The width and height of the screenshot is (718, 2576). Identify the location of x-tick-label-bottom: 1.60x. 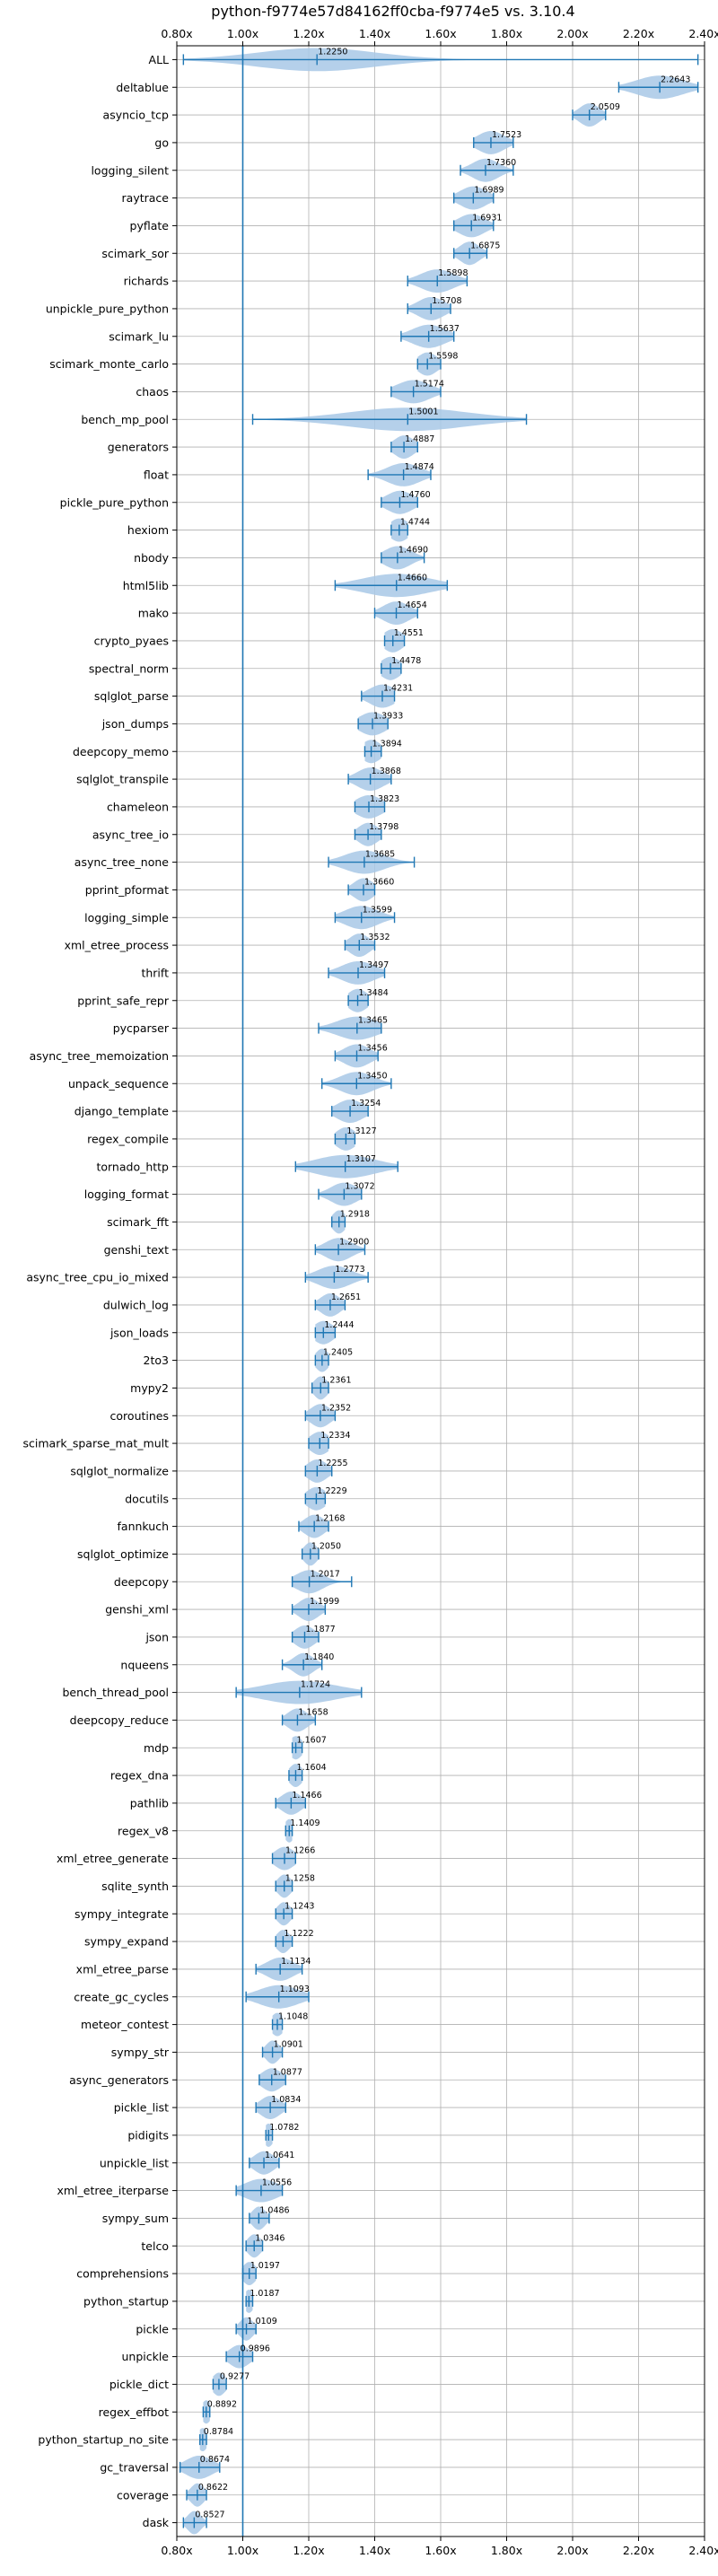
(440, 2550).